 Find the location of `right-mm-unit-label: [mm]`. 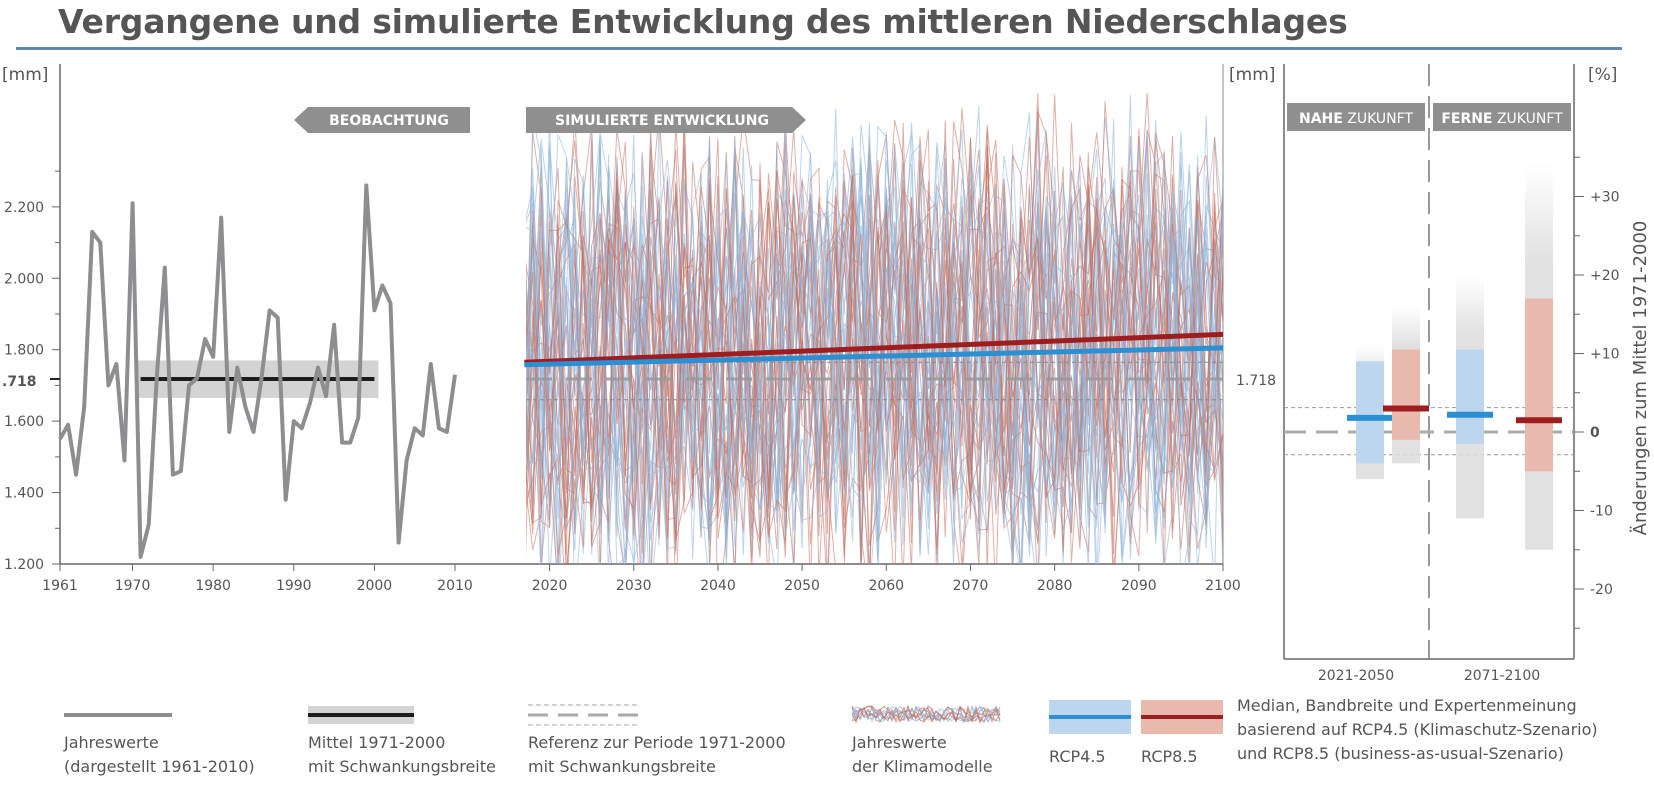

right-mm-unit-label: [mm] is located at coordinates (1252, 75).